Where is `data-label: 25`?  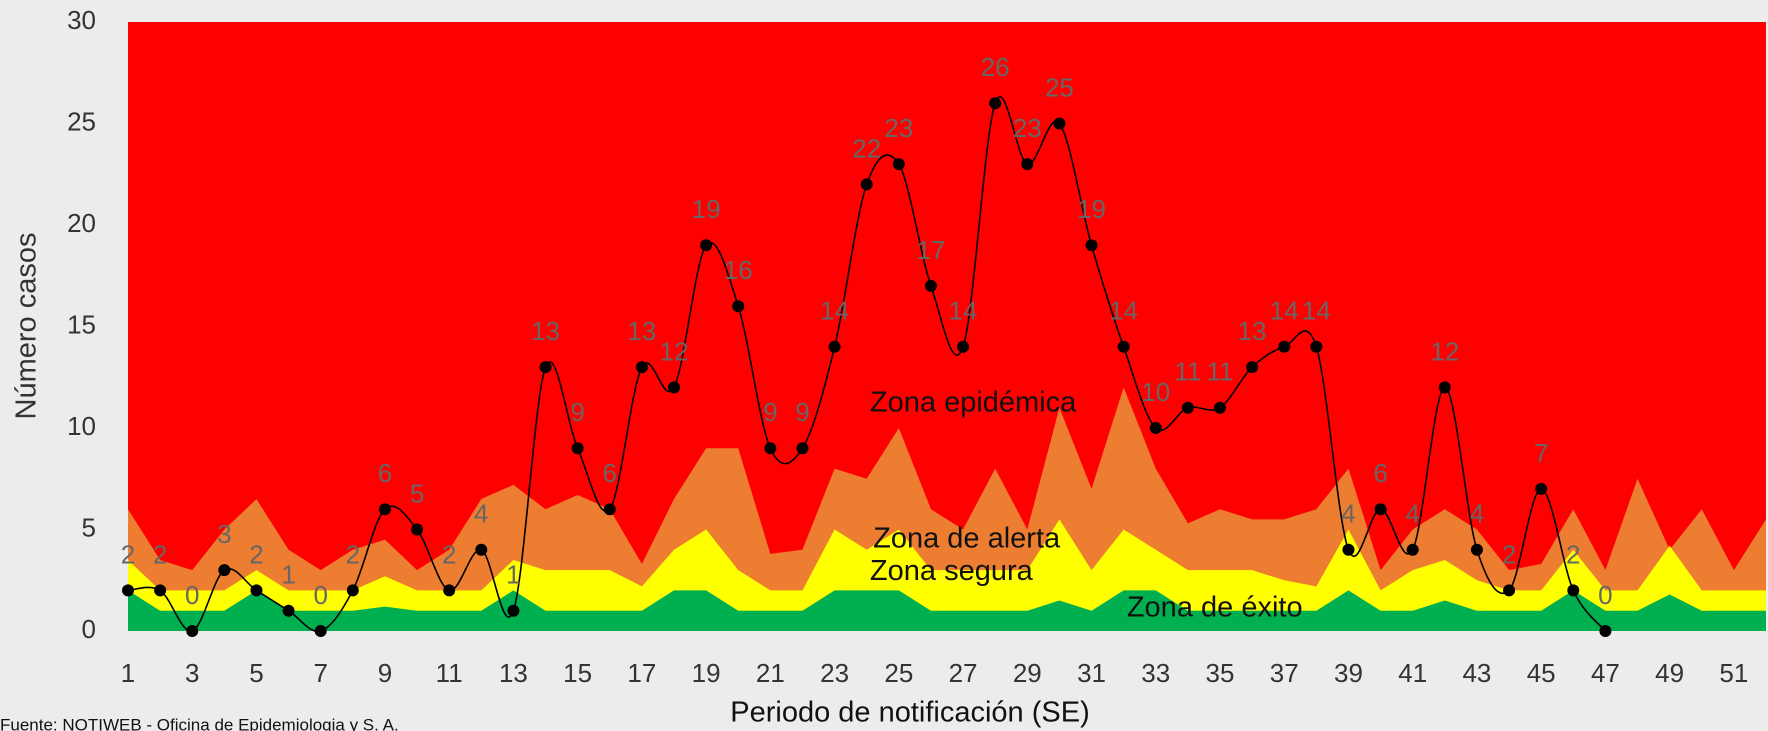
data-label: 25 is located at coordinates (1059, 87).